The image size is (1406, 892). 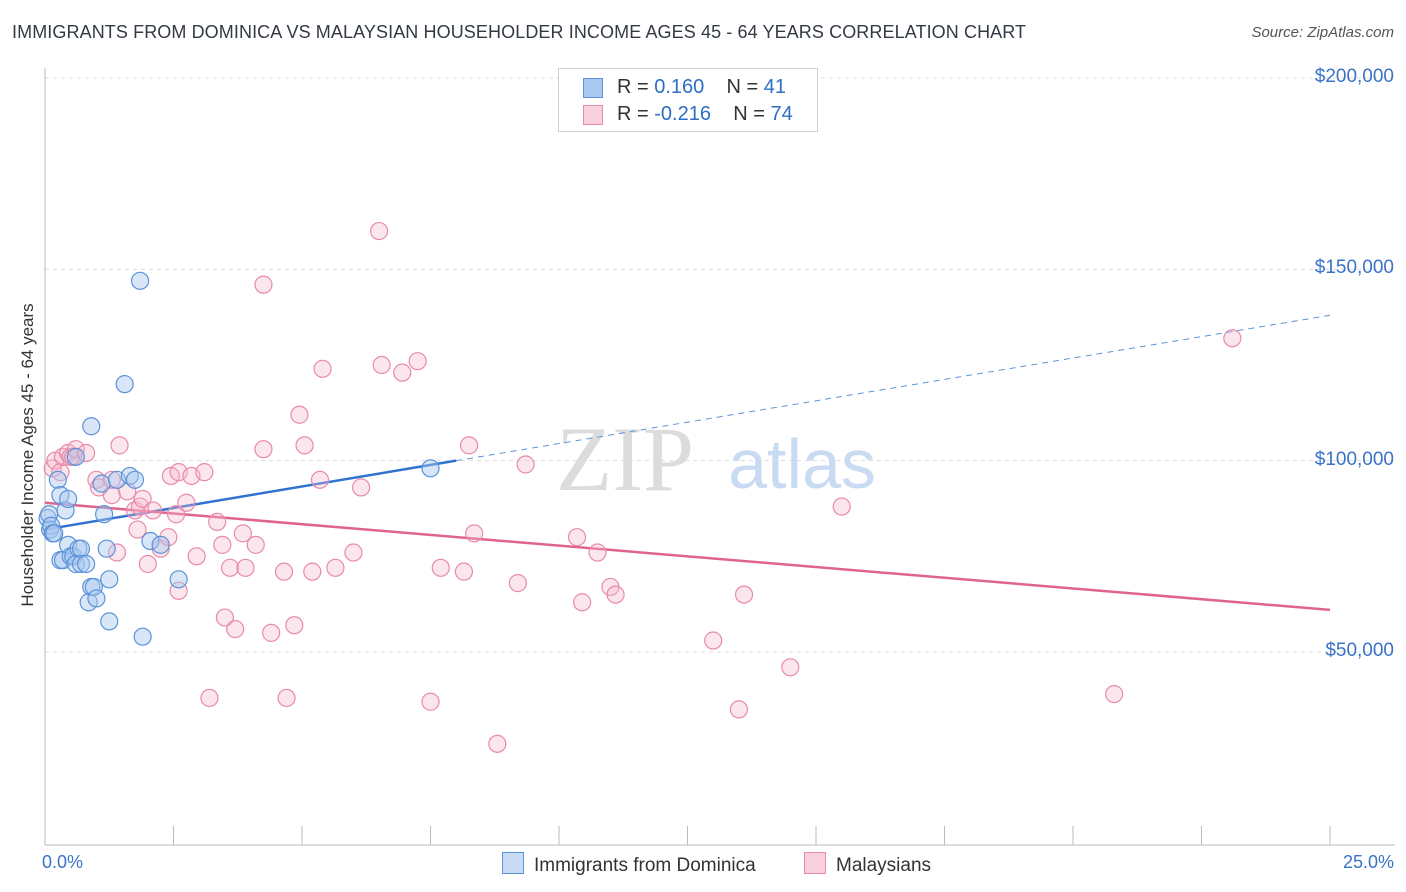 What do you see at coordinates (1322, 32) in the screenshot?
I see `source-label: Source: ZipAtlas.com` at bounding box center [1322, 32].